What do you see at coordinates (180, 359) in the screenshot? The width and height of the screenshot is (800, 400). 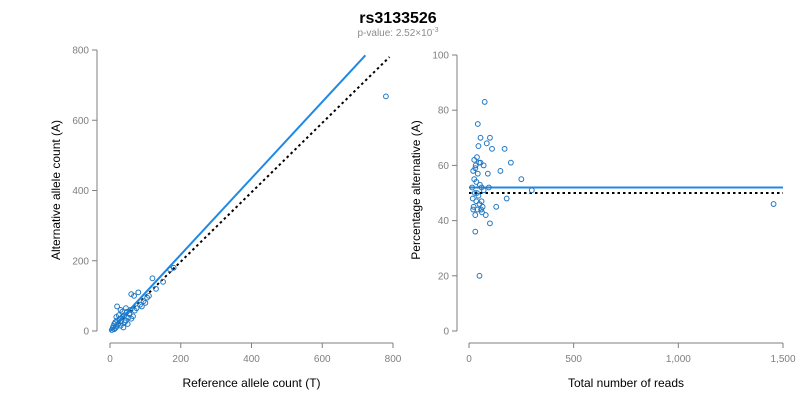 I see `x-tick-label: 200` at bounding box center [180, 359].